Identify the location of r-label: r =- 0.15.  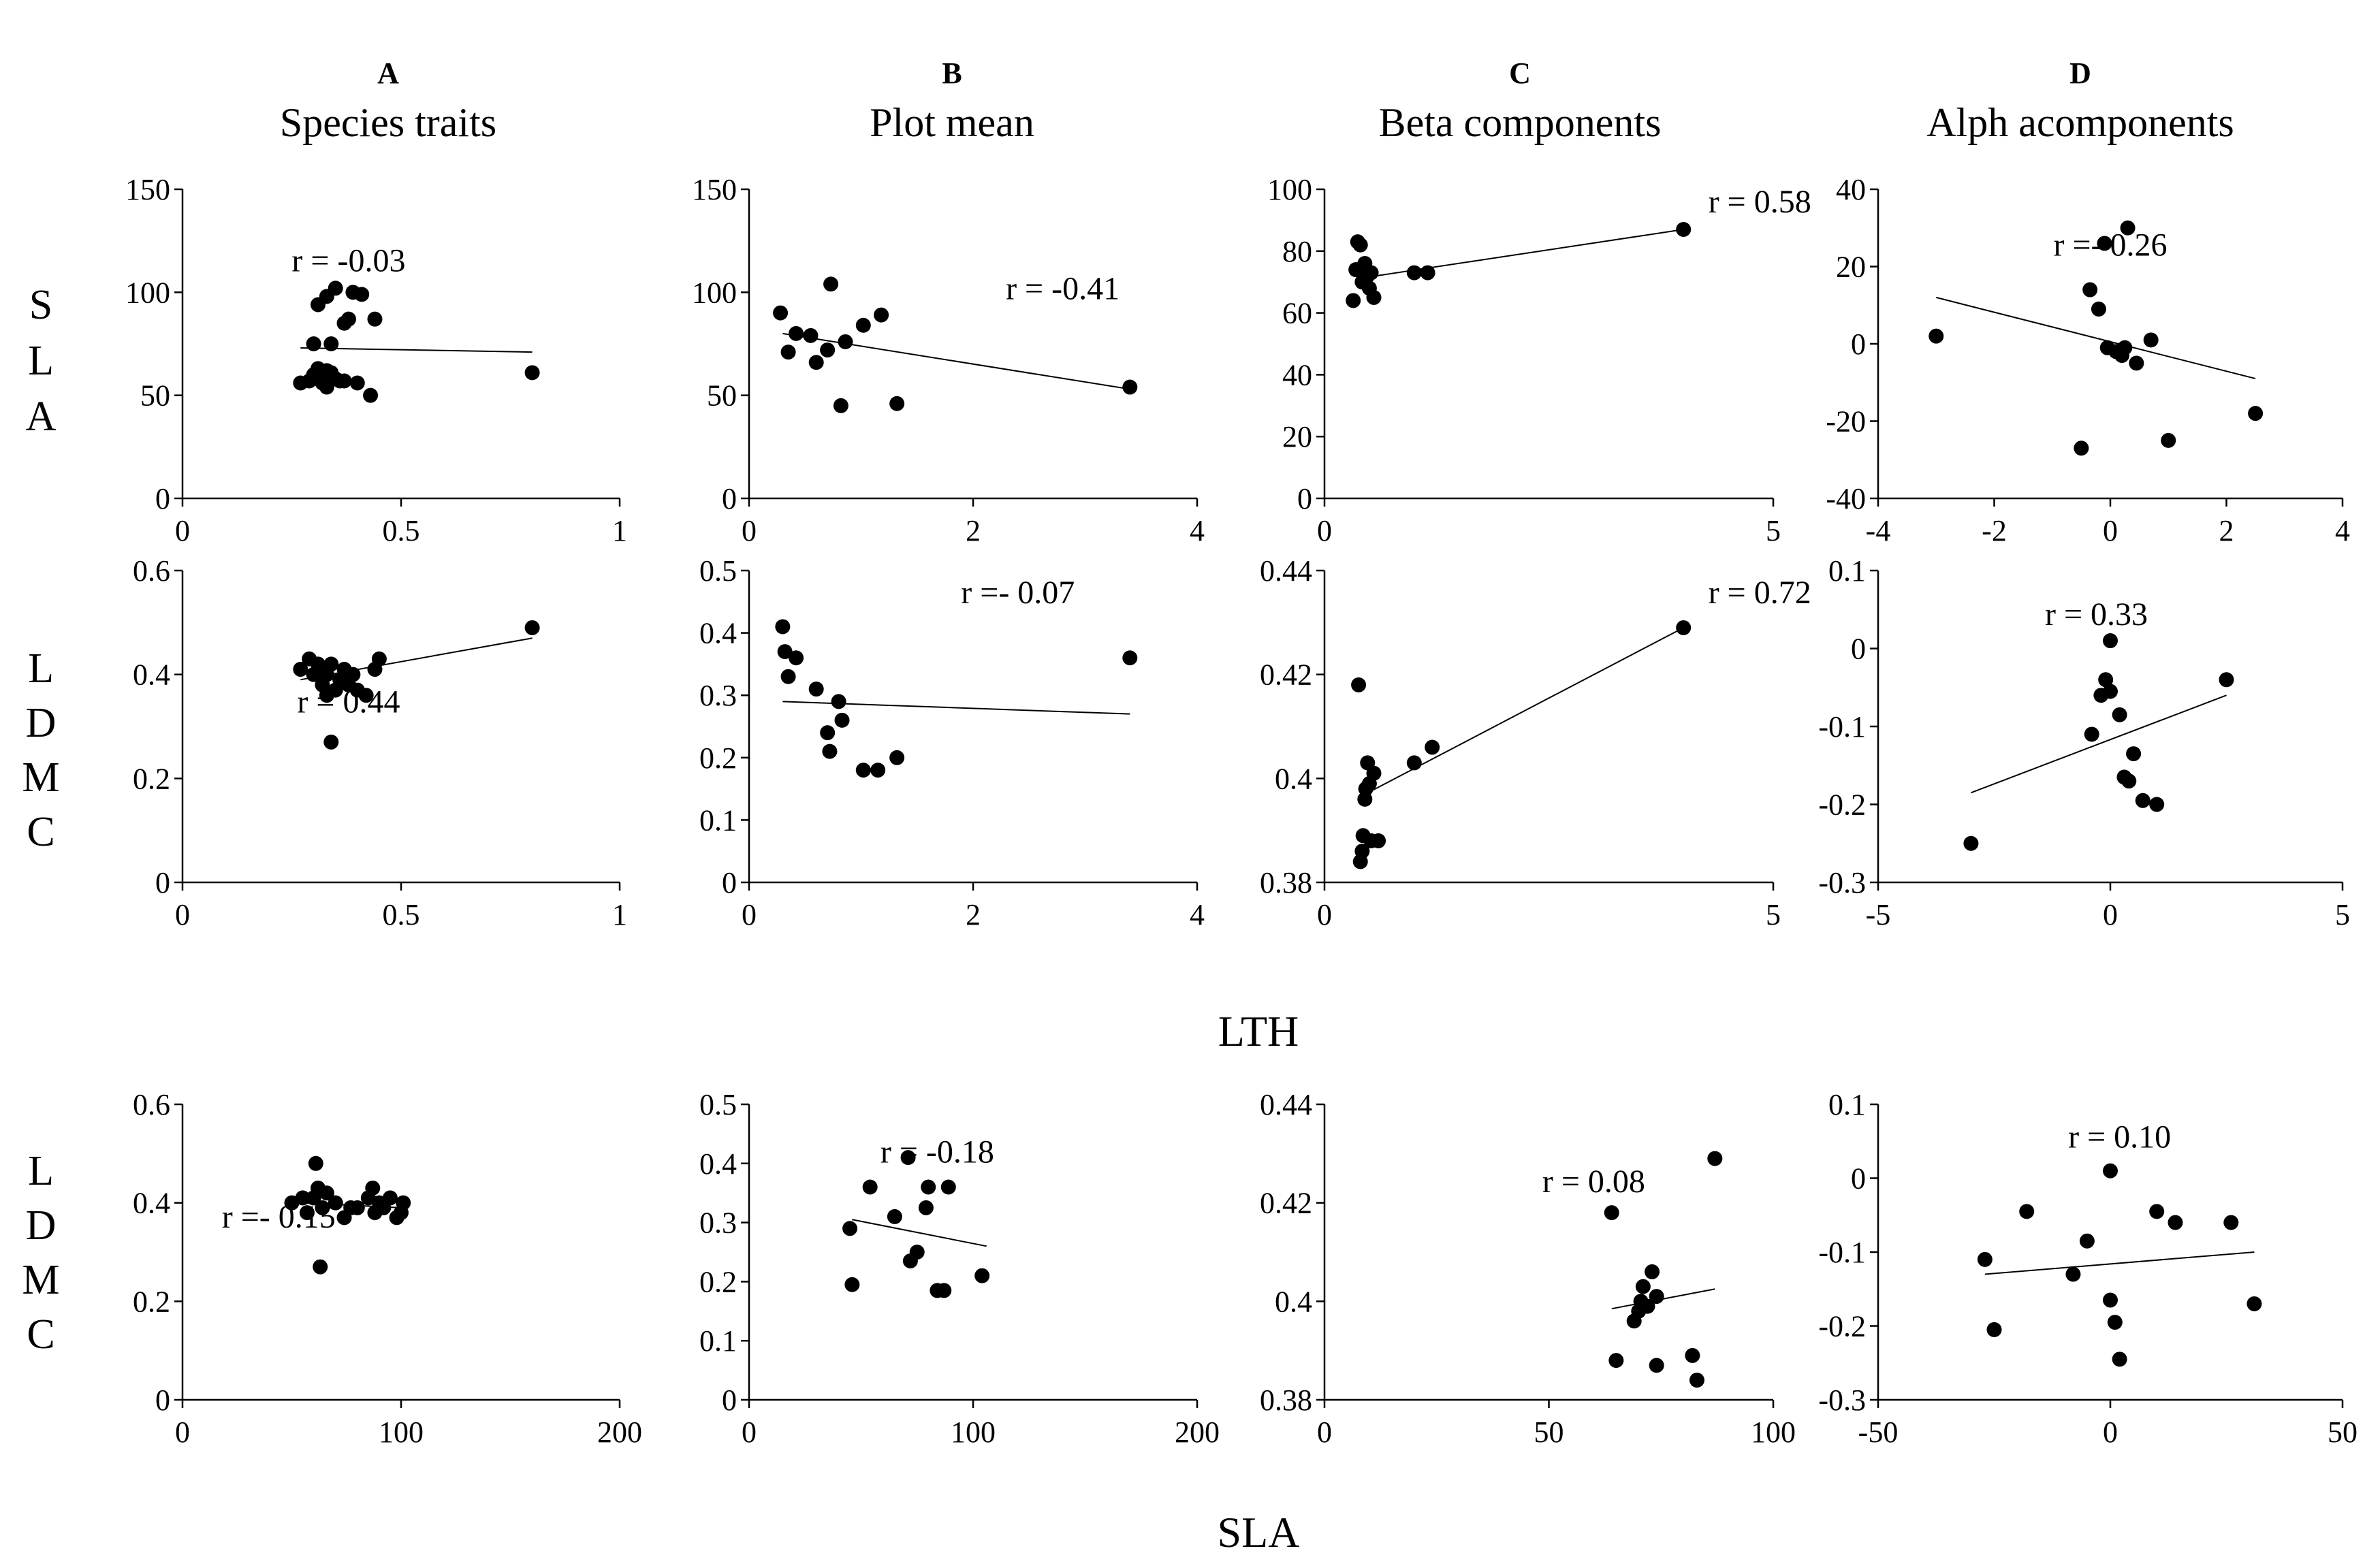
(279, 1217).